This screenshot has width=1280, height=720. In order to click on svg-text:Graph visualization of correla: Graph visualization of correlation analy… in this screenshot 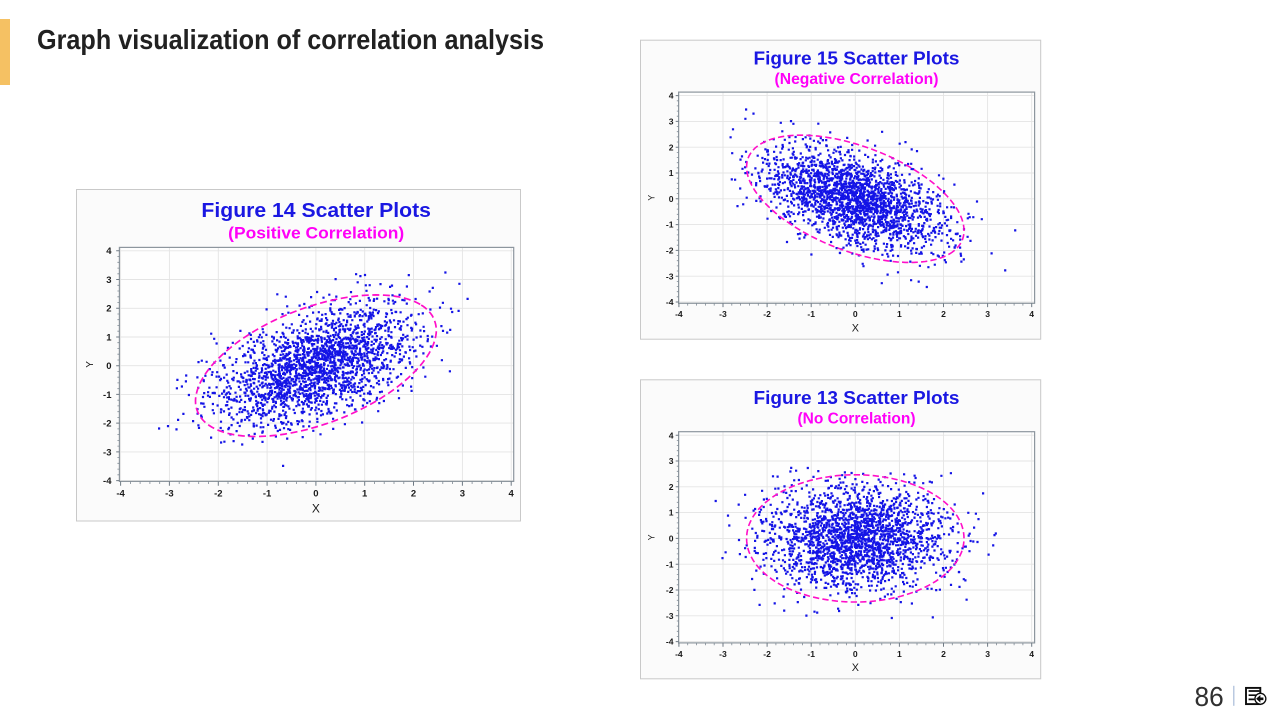, I will do `click(290, 39)`.